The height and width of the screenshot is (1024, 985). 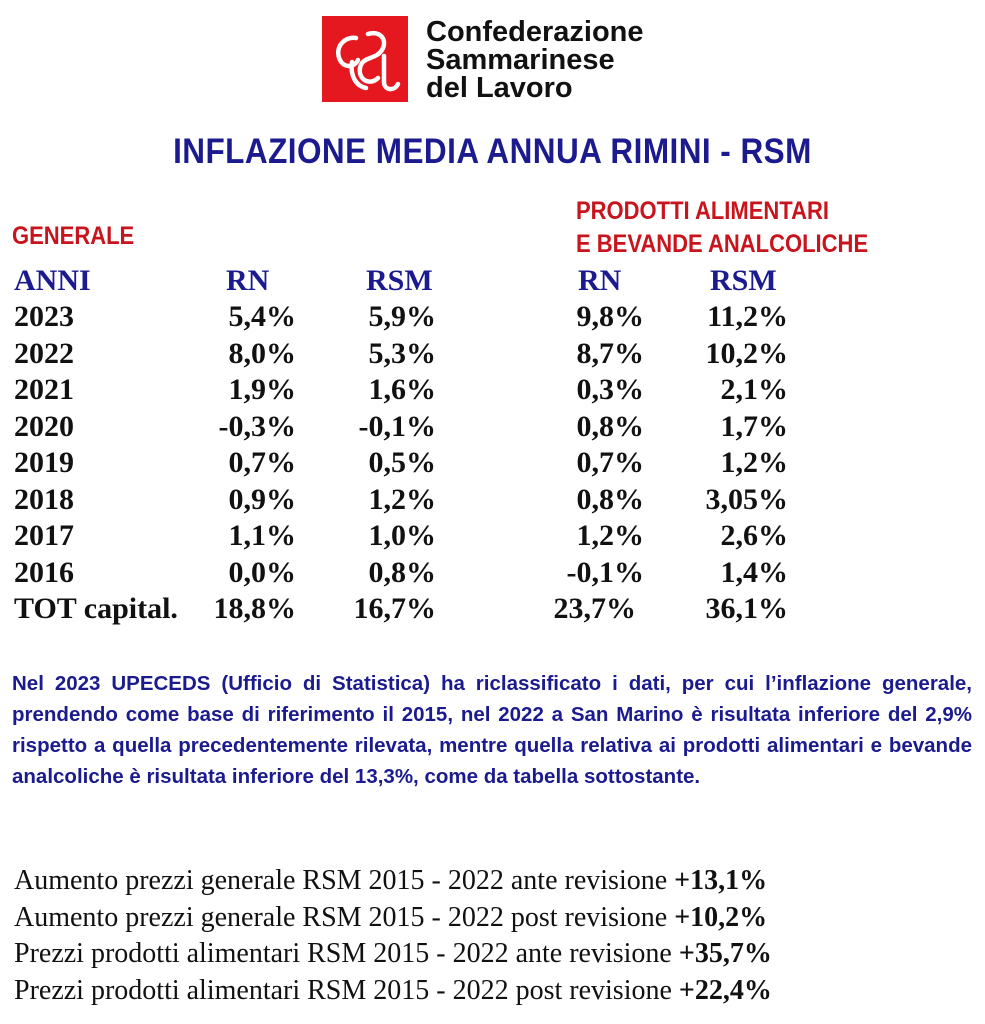 I want to click on cell-food-rn: 23,7%, so click(x=595, y=608).